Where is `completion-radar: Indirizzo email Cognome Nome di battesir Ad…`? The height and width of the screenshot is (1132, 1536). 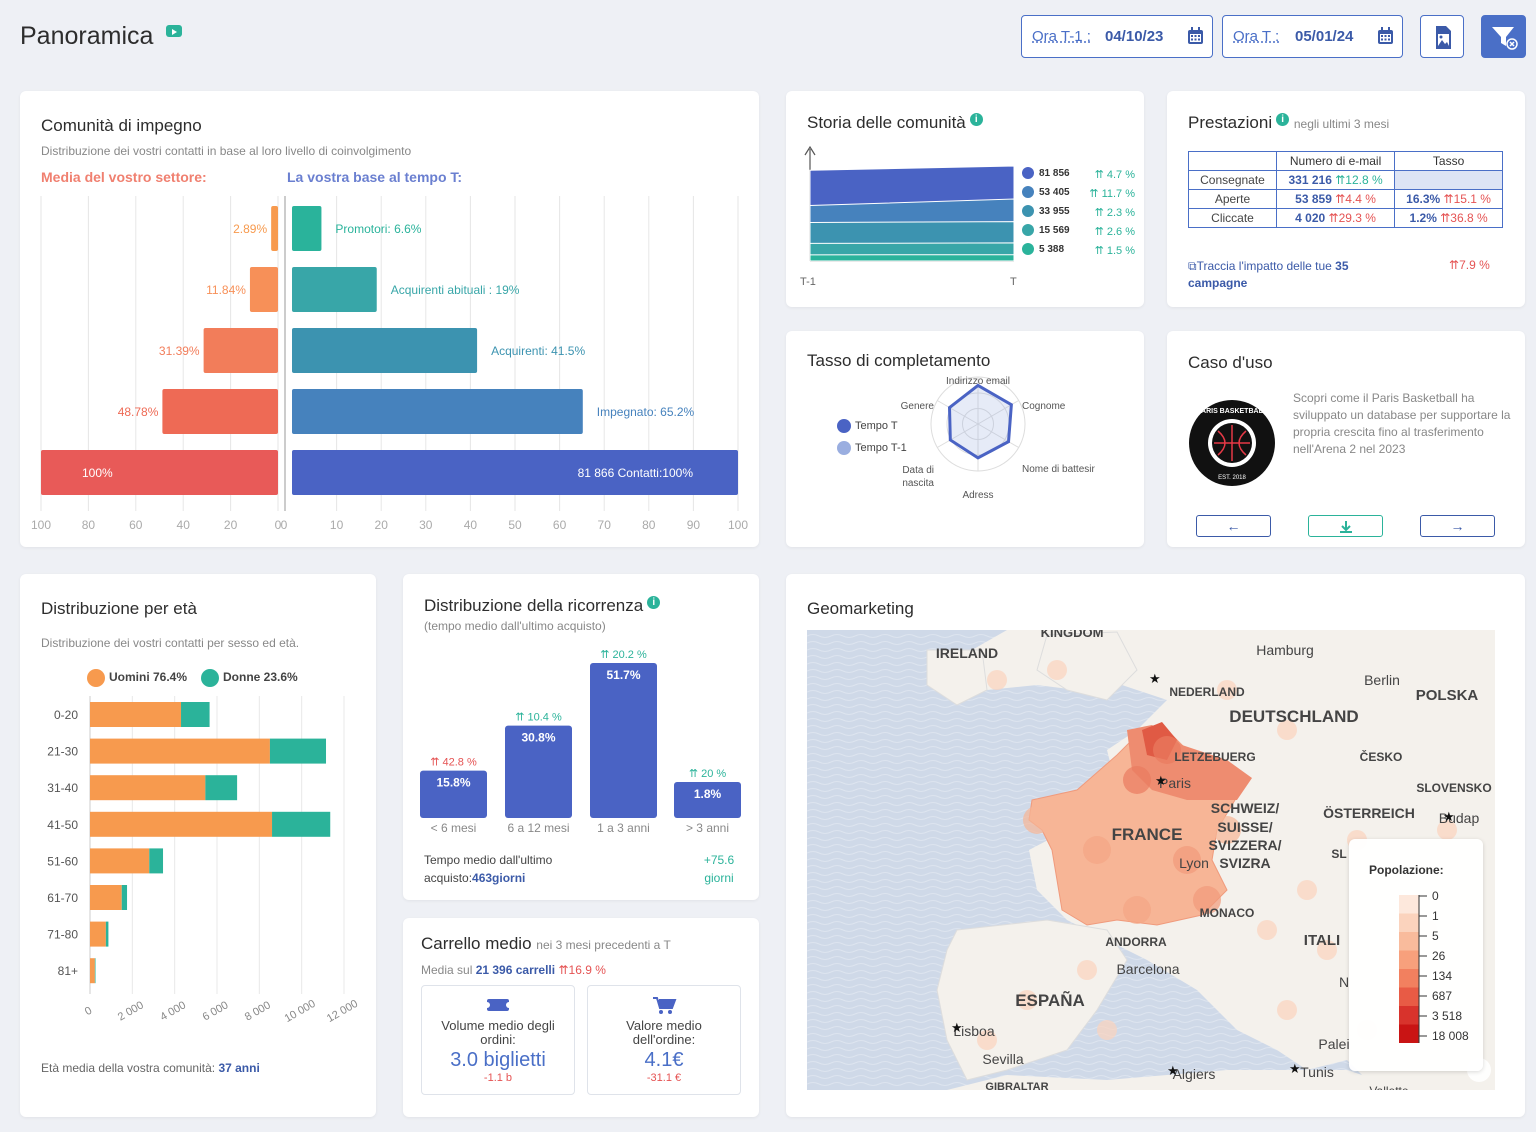 completion-radar: Indirizzo email Cognome Nome di battesir Ad… is located at coordinates (998, 438).